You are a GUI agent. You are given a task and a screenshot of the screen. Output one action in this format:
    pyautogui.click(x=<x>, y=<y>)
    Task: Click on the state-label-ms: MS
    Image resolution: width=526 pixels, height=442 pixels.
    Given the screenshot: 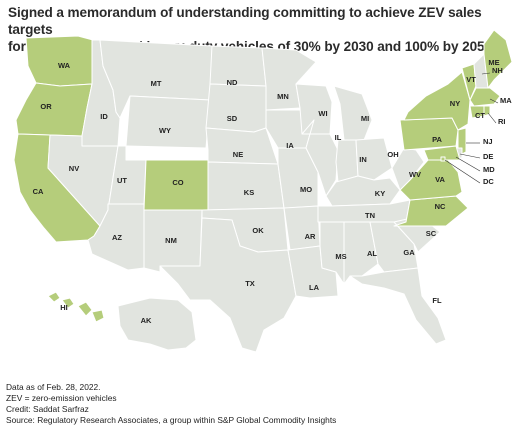 What is the action you would take?
    pyautogui.click(x=340, y=256)
    